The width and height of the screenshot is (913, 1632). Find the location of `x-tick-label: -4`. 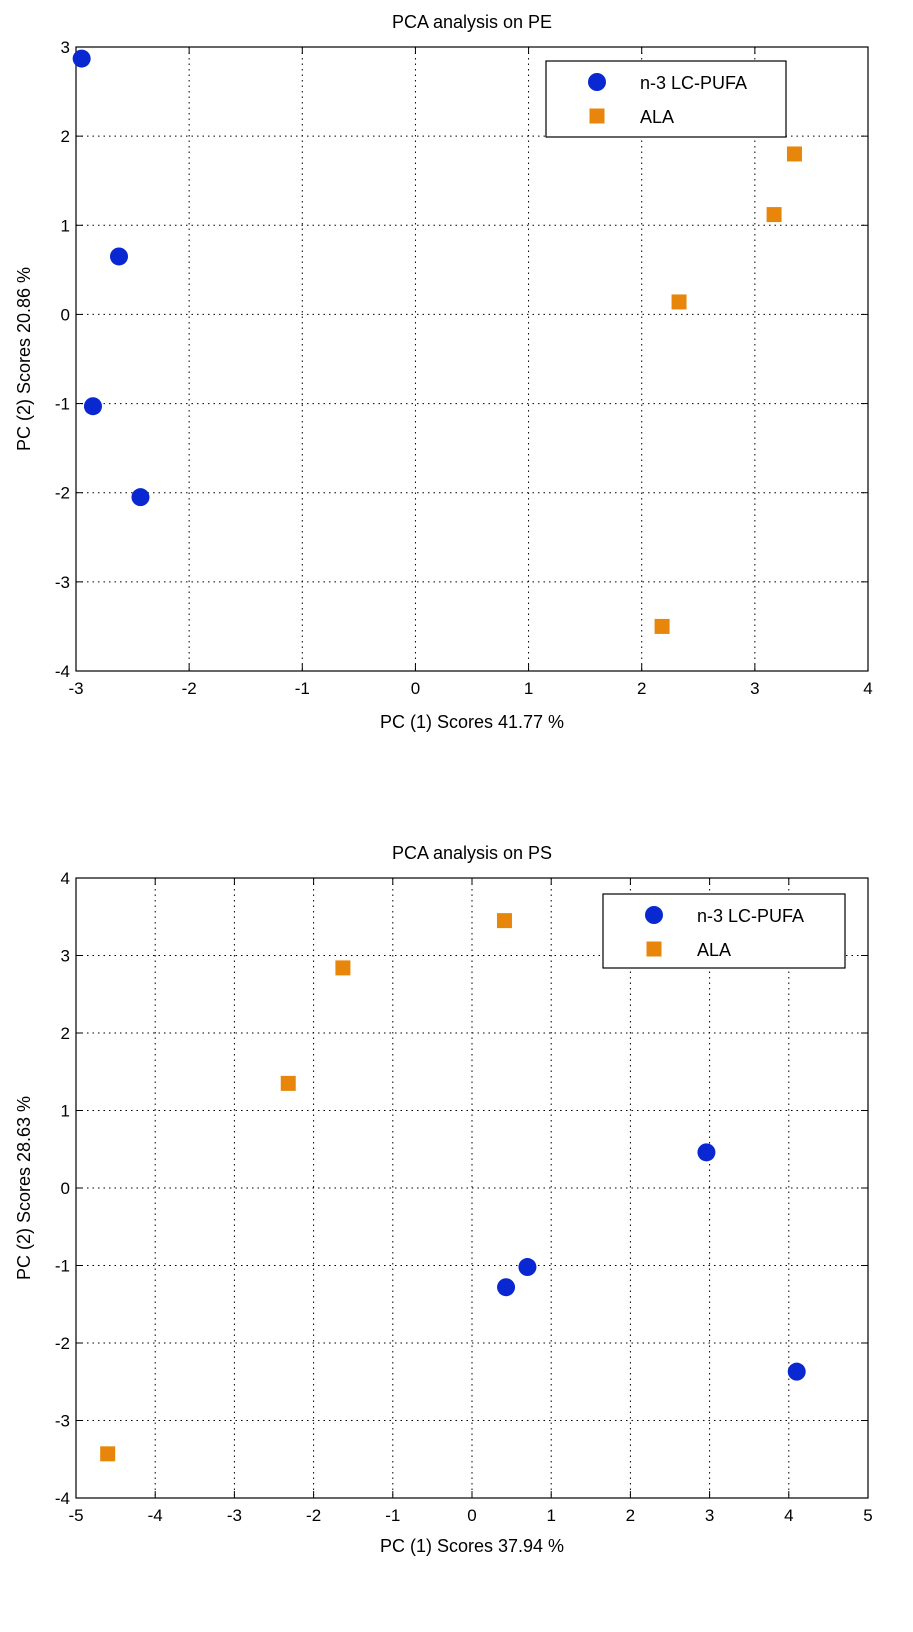

x-tick-label: -4 is located at coordinates (155, 1515).